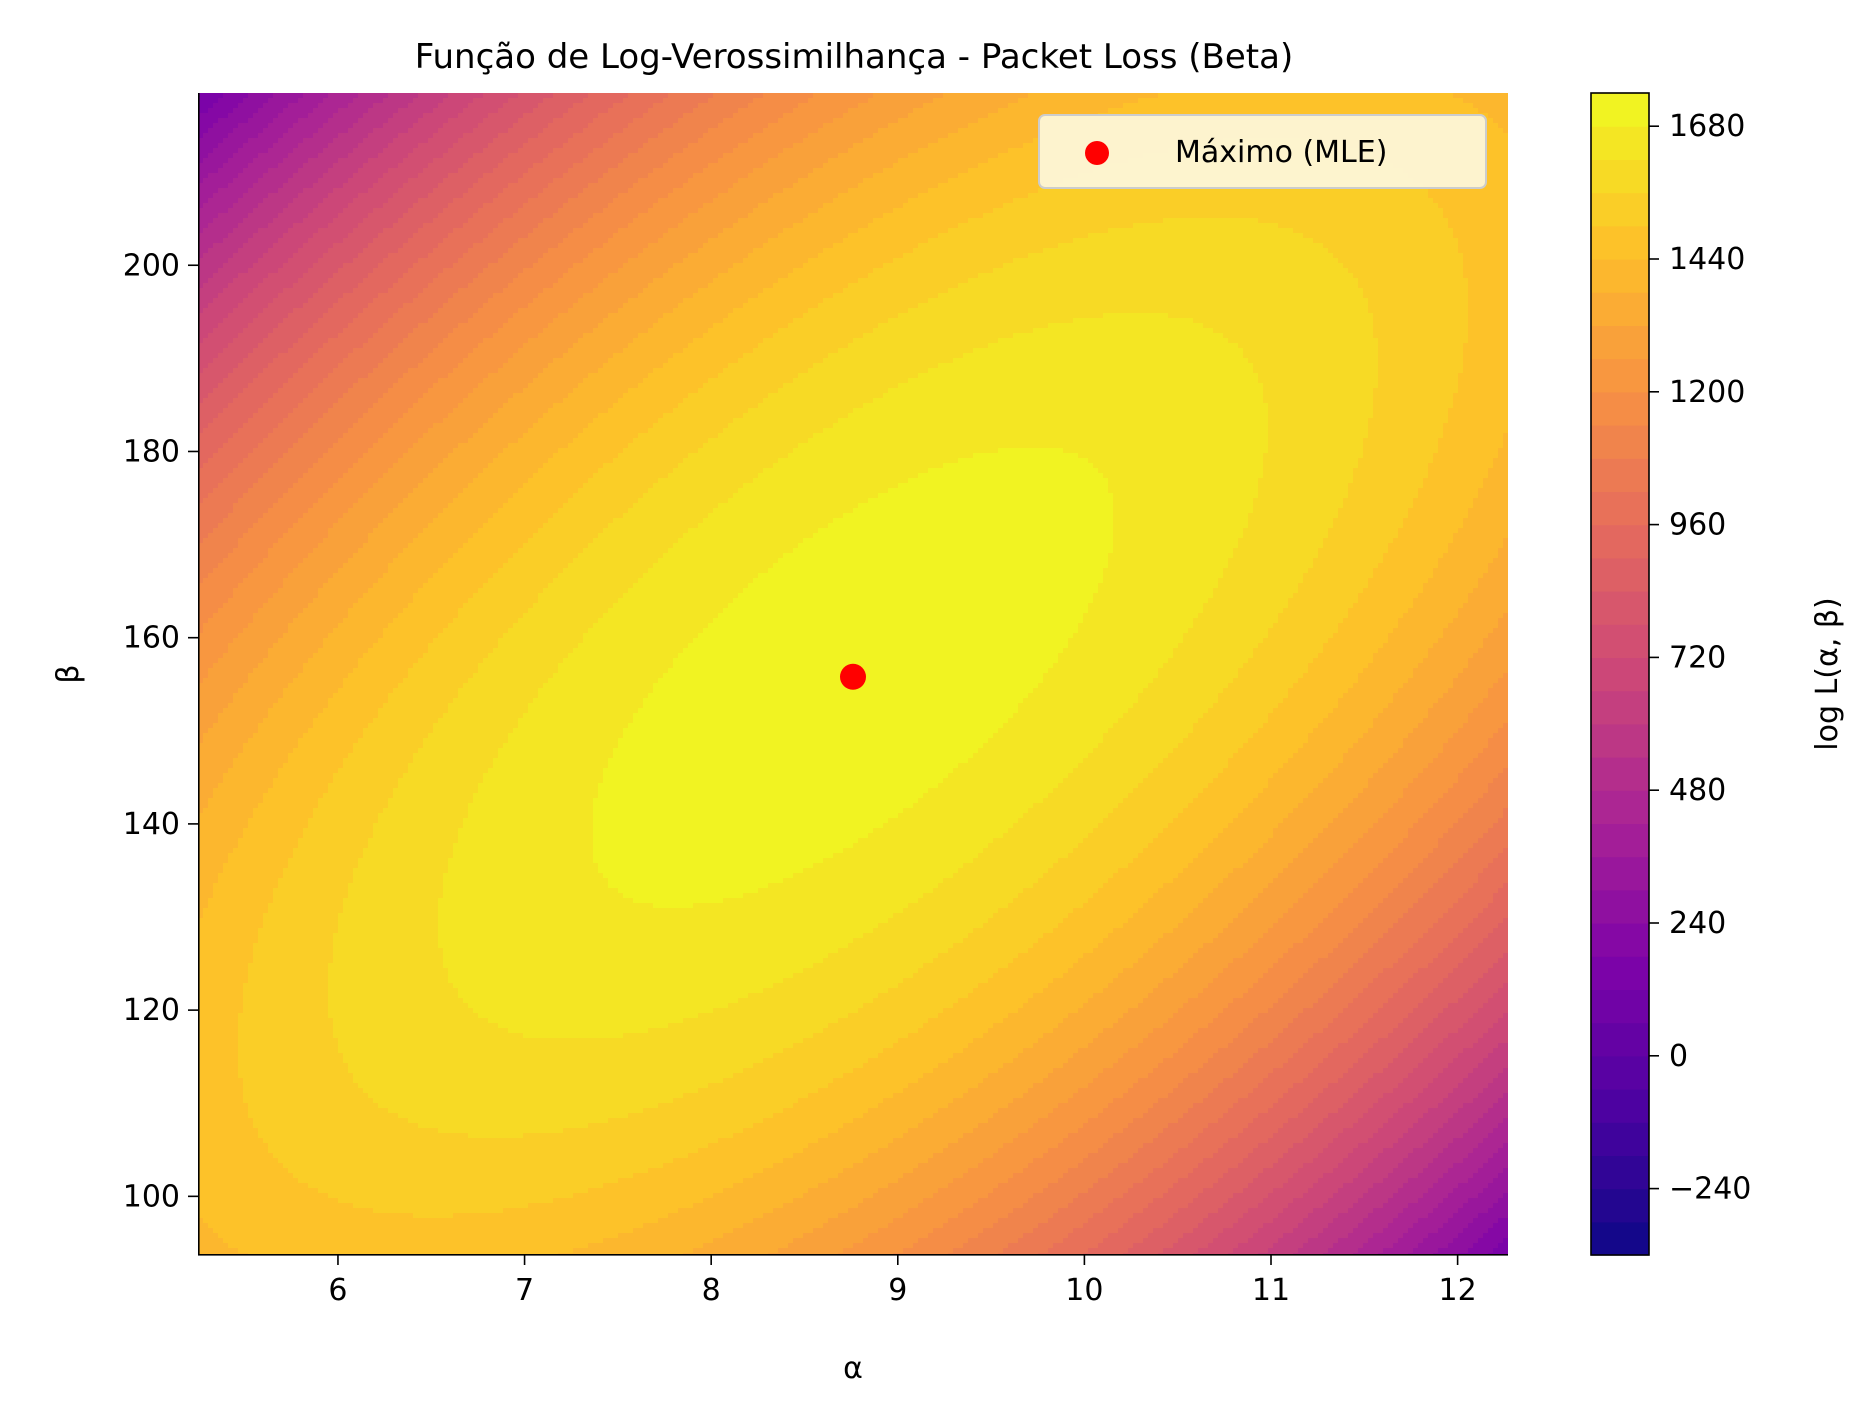 The width and height of the screenshot is (1870, 1412). What do you see at coordinates (1620, 143) in the screenshot?
I see `colorbar-band` at bounding box center [1620, 143].